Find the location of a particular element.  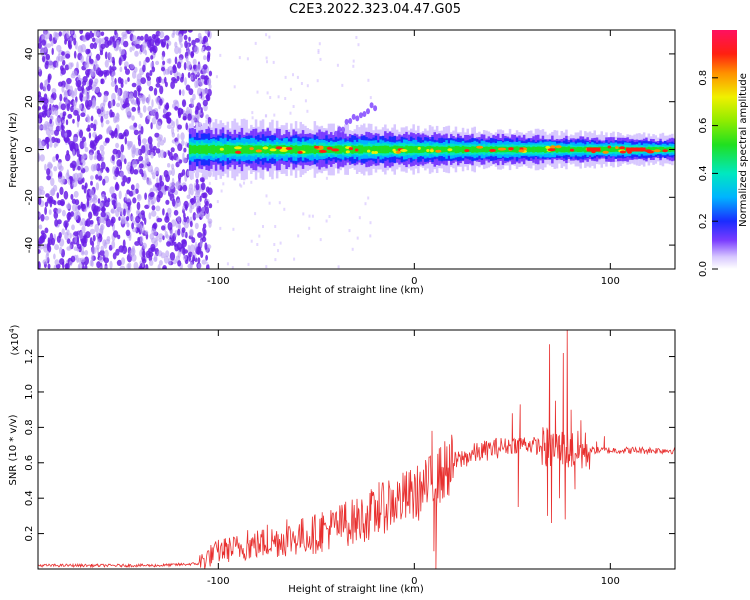

colorbar-tick-label: 0.6 is located at coordinates (703, 126).